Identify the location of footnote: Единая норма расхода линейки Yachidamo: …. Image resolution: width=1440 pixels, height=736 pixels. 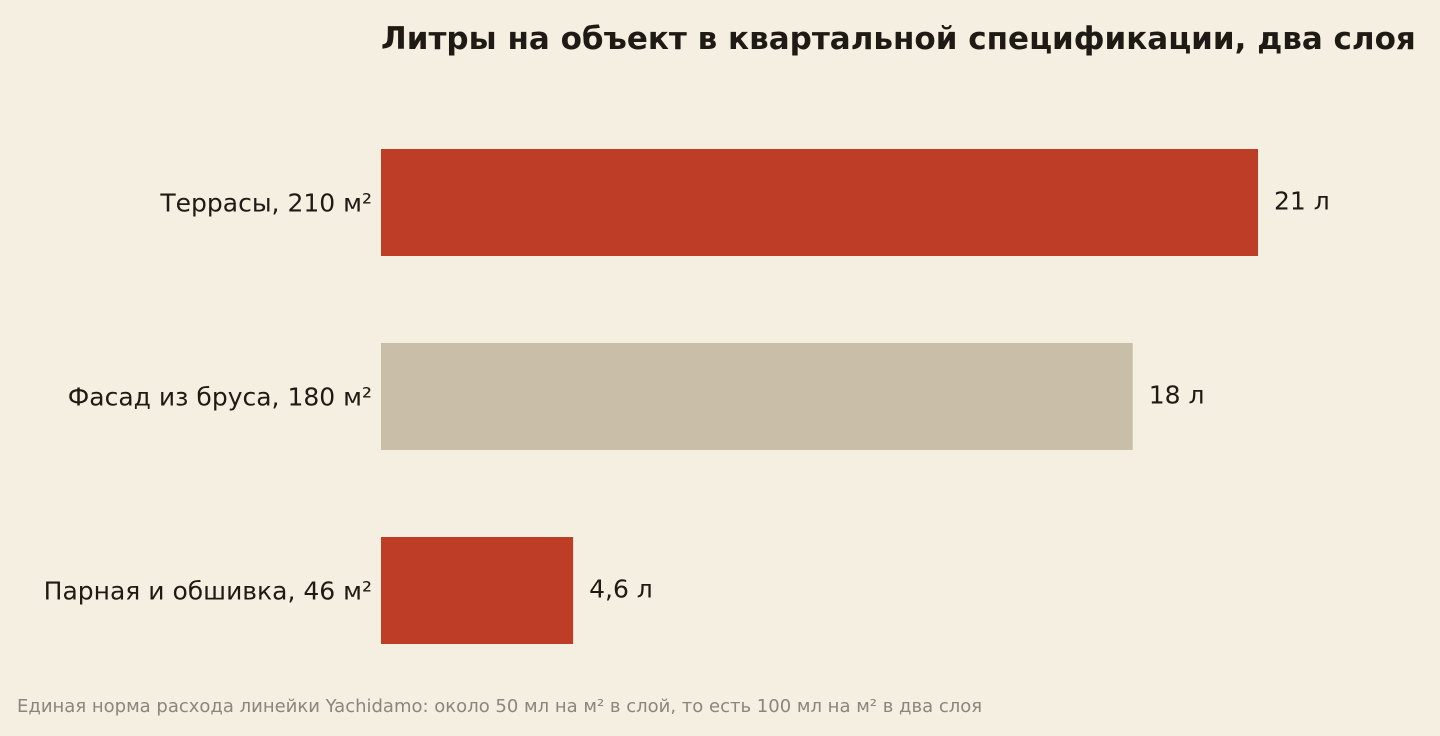
(500, 706).